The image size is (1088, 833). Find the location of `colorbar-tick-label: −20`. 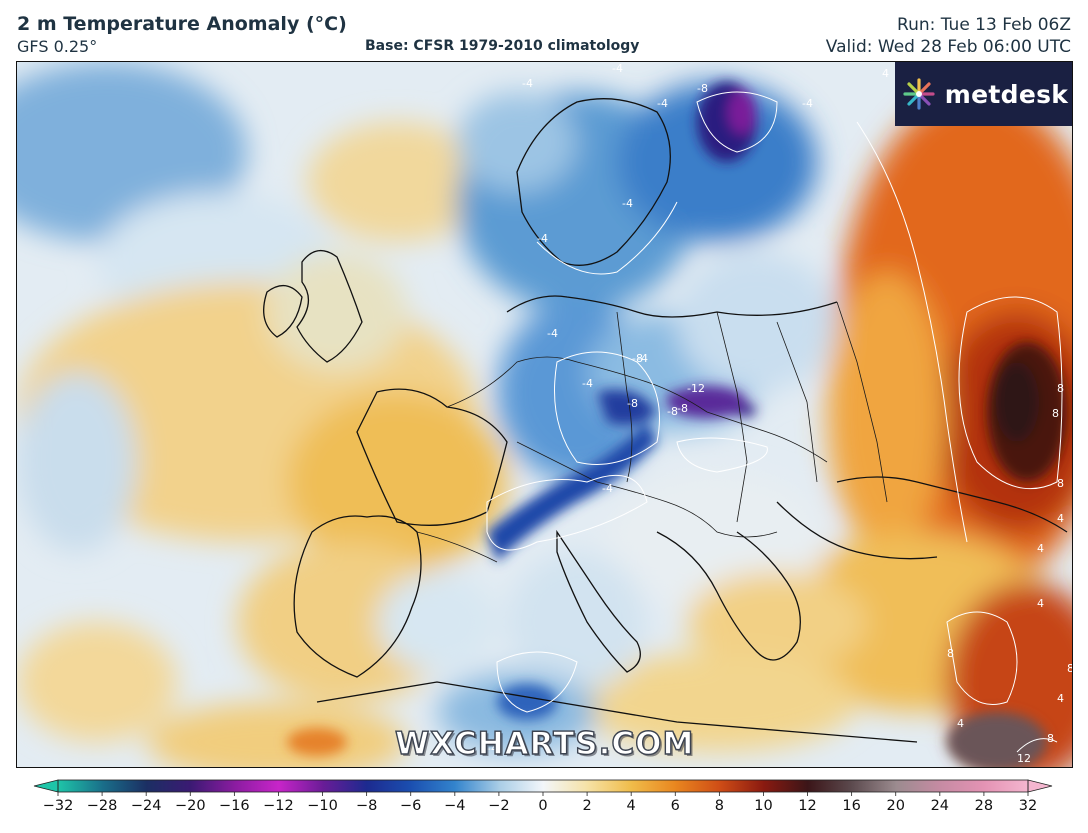

colorbar-tick-label: −20 is located at coordinates (190, 806).